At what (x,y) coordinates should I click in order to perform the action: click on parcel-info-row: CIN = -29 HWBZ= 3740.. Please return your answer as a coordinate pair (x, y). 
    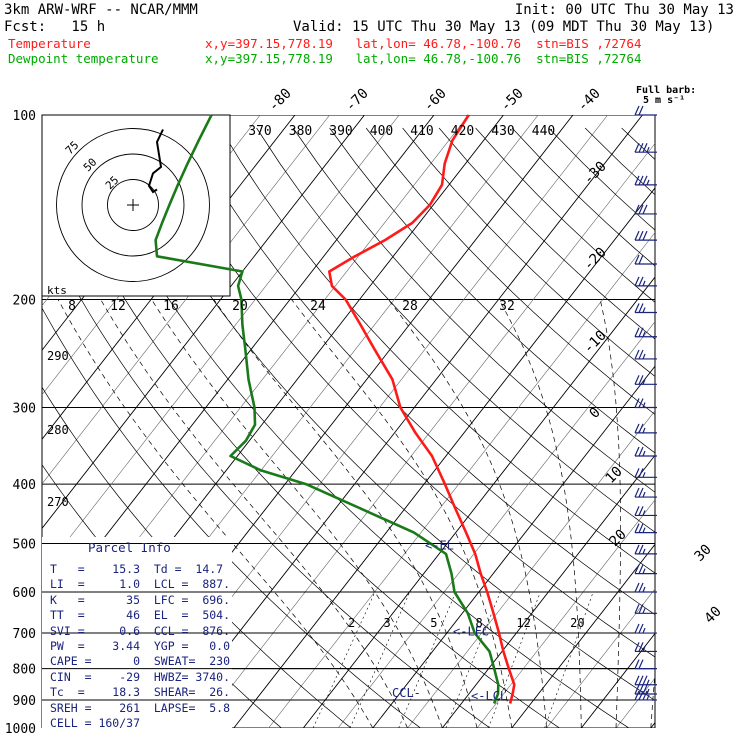
    Looking at the image, I should click on (140, 676).